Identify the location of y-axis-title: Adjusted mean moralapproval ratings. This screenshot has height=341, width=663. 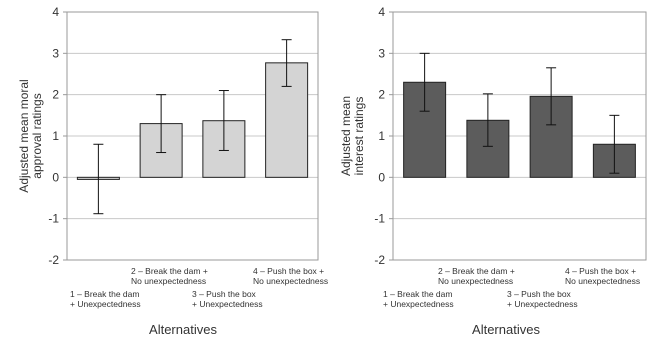
(30, 135).